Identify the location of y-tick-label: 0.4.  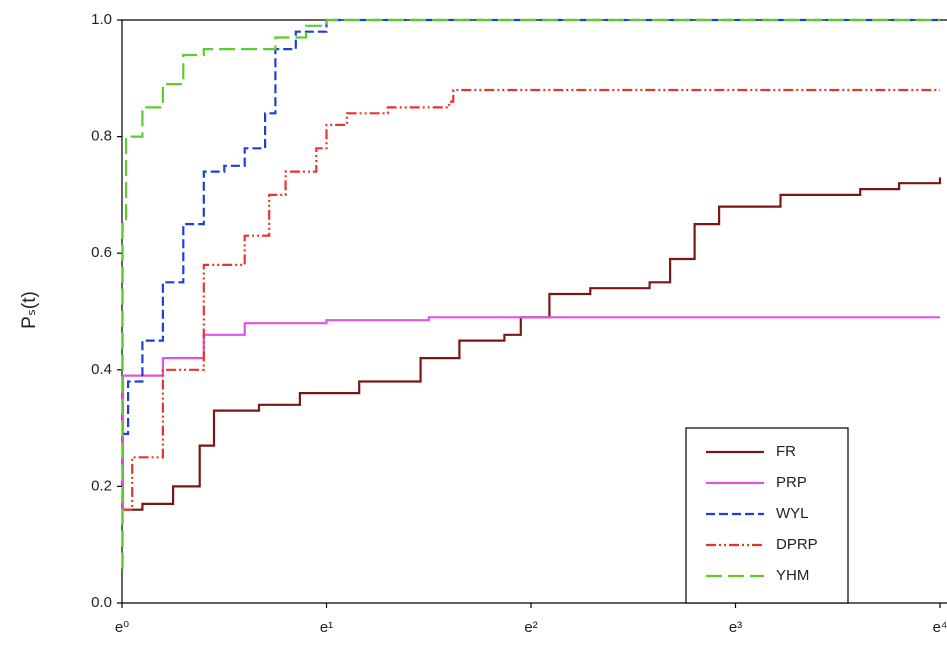
(101, 369).